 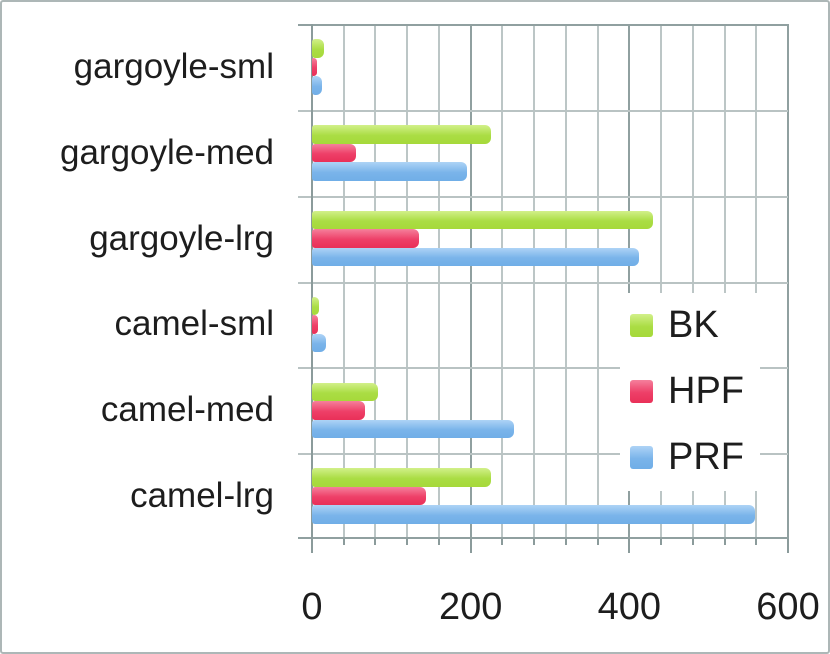 I want to click on category-axis-line, so click(x=312, y=282).